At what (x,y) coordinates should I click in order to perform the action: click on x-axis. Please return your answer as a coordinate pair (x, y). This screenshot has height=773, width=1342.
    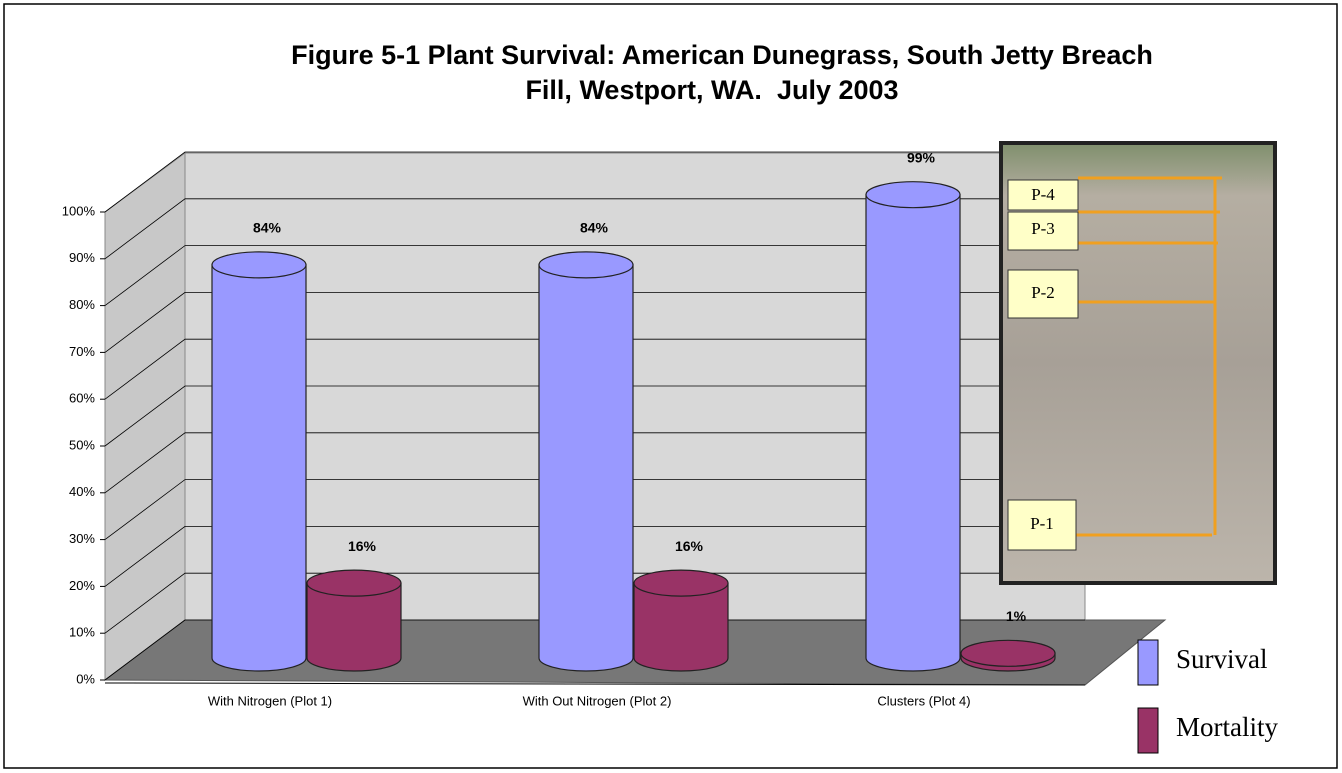
    Looking at the image, I should click on (595, 684).